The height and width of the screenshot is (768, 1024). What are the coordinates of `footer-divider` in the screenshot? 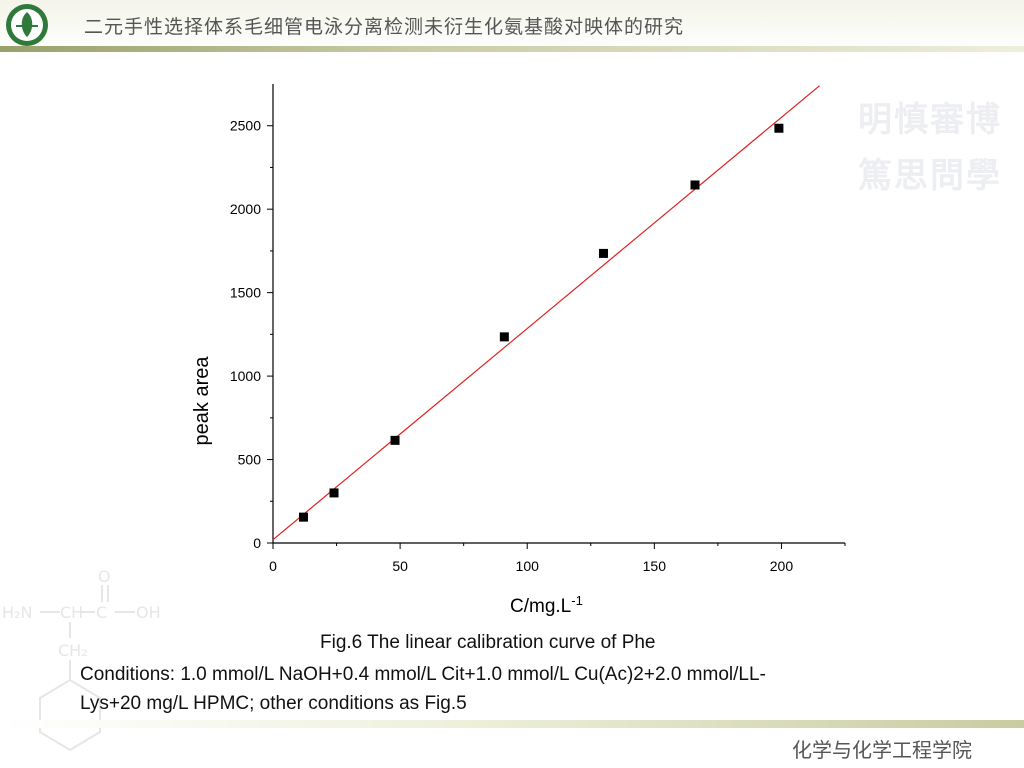 It's located at (512, 724).